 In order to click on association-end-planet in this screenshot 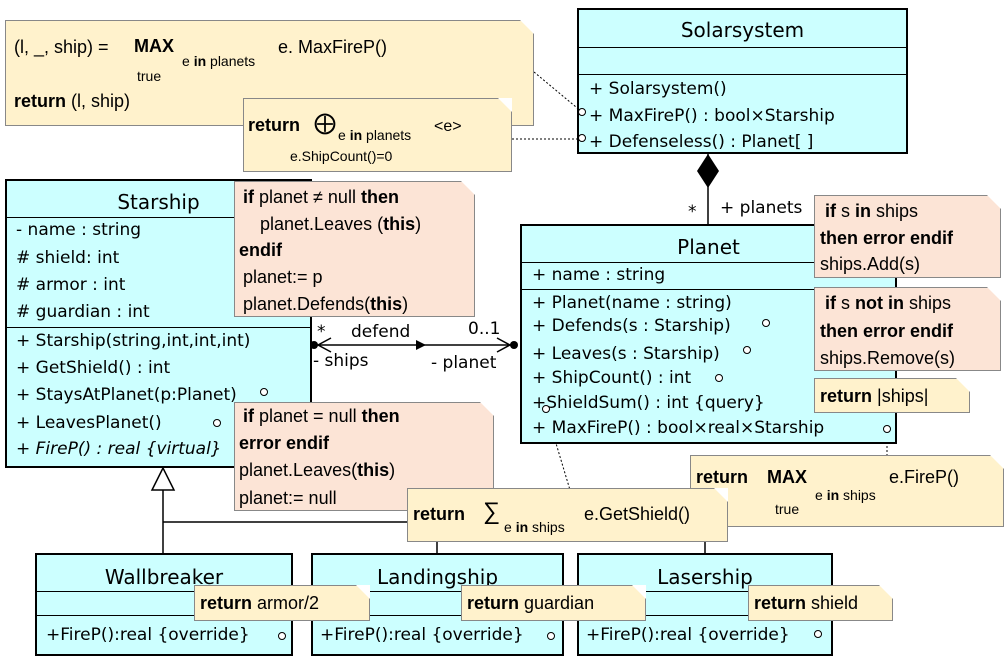, I will do `click(514, 345)`.